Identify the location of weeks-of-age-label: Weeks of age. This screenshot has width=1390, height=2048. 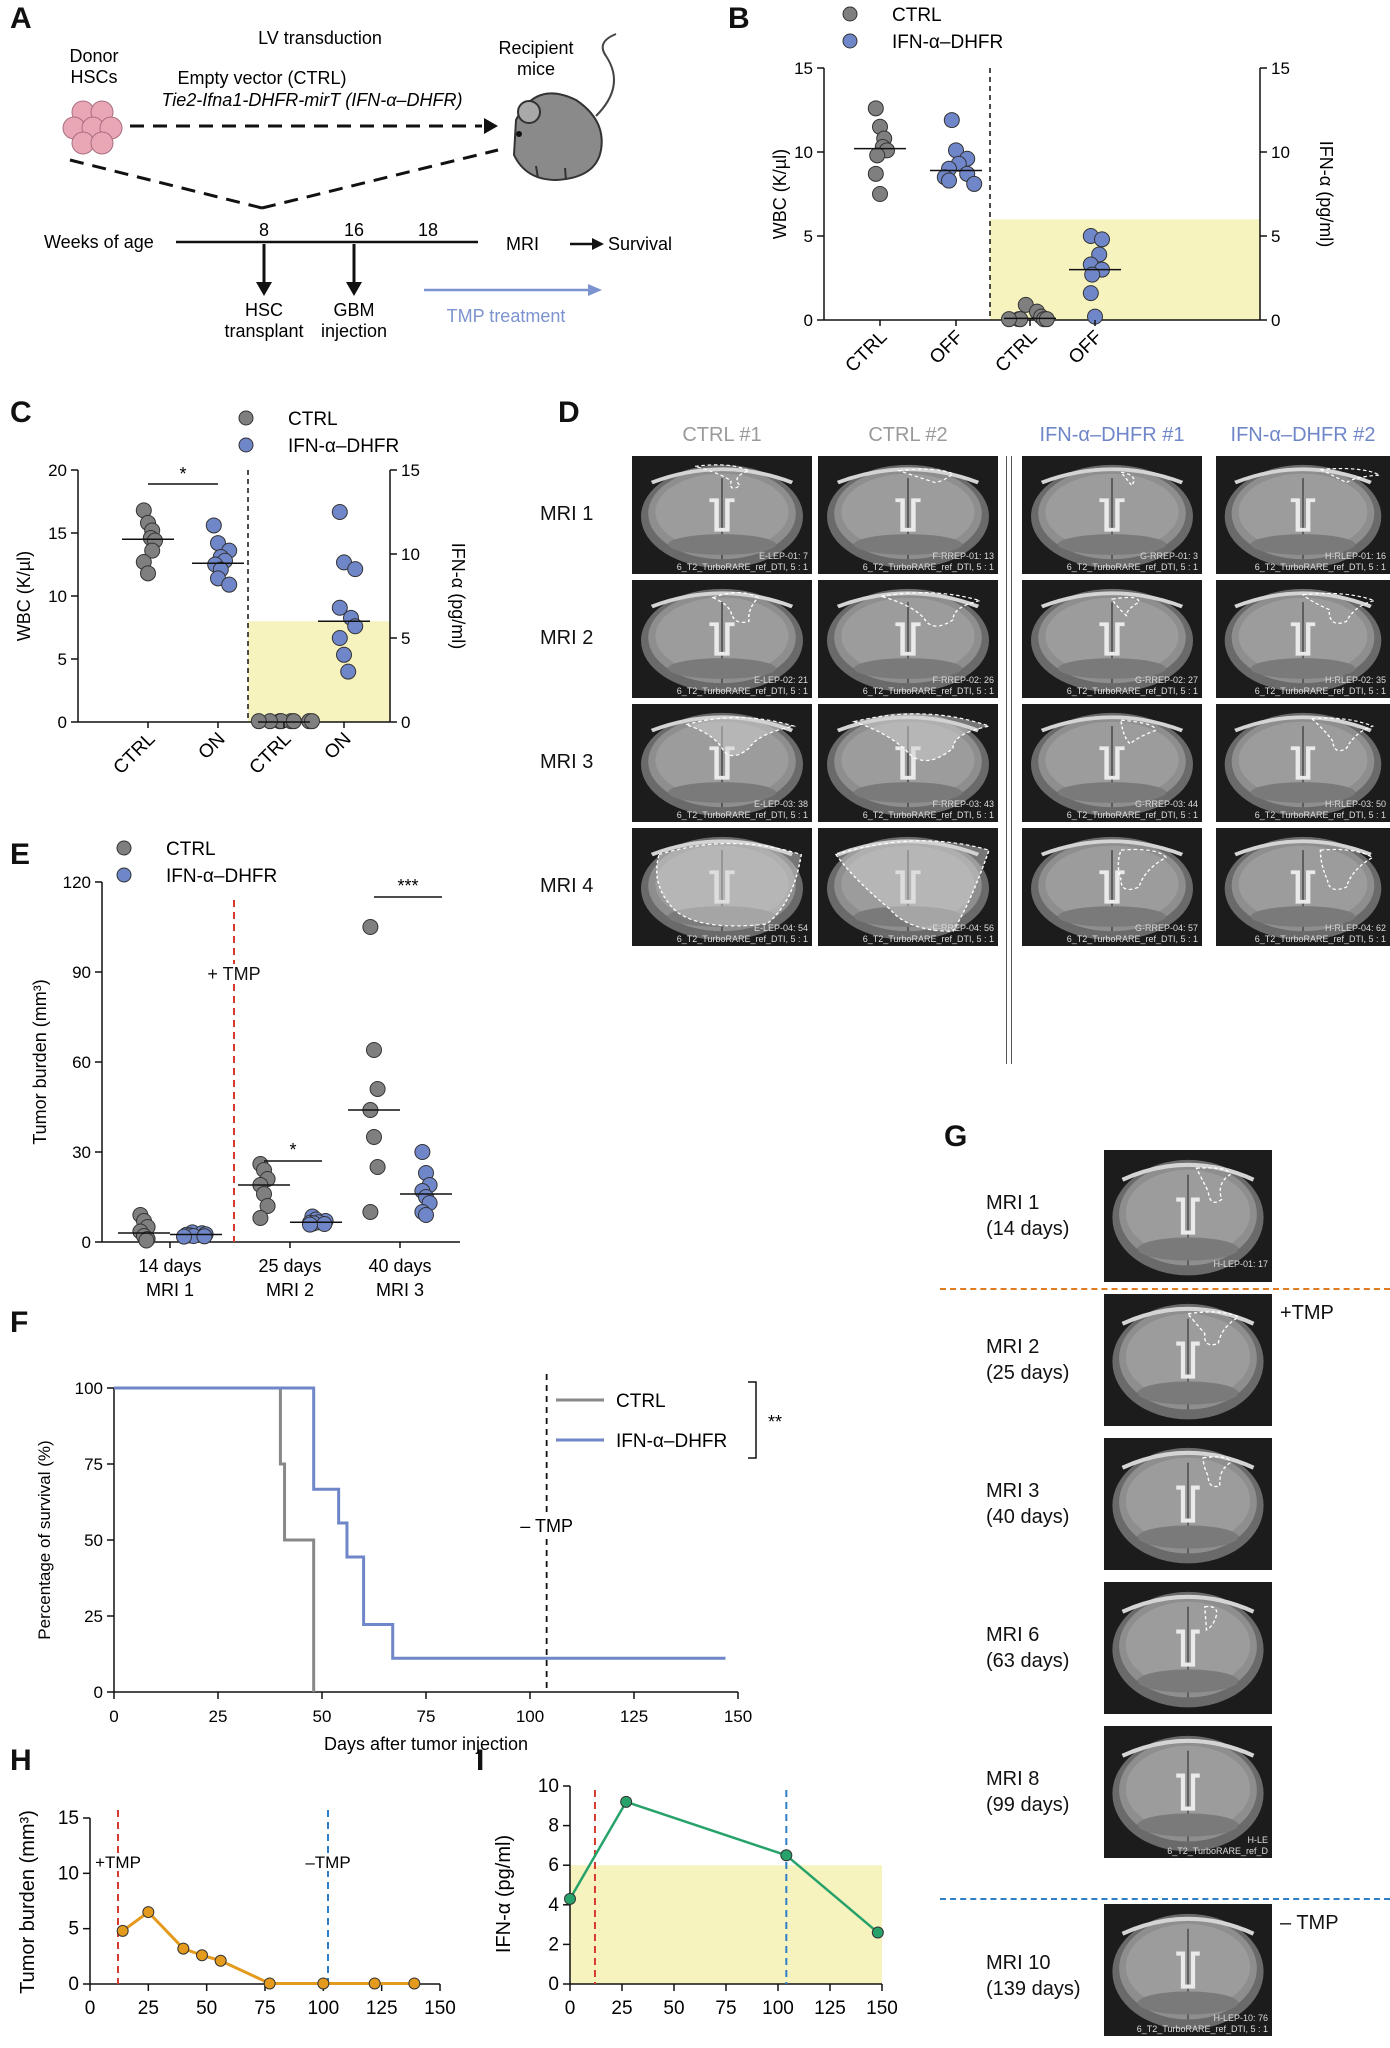
(99, 242).